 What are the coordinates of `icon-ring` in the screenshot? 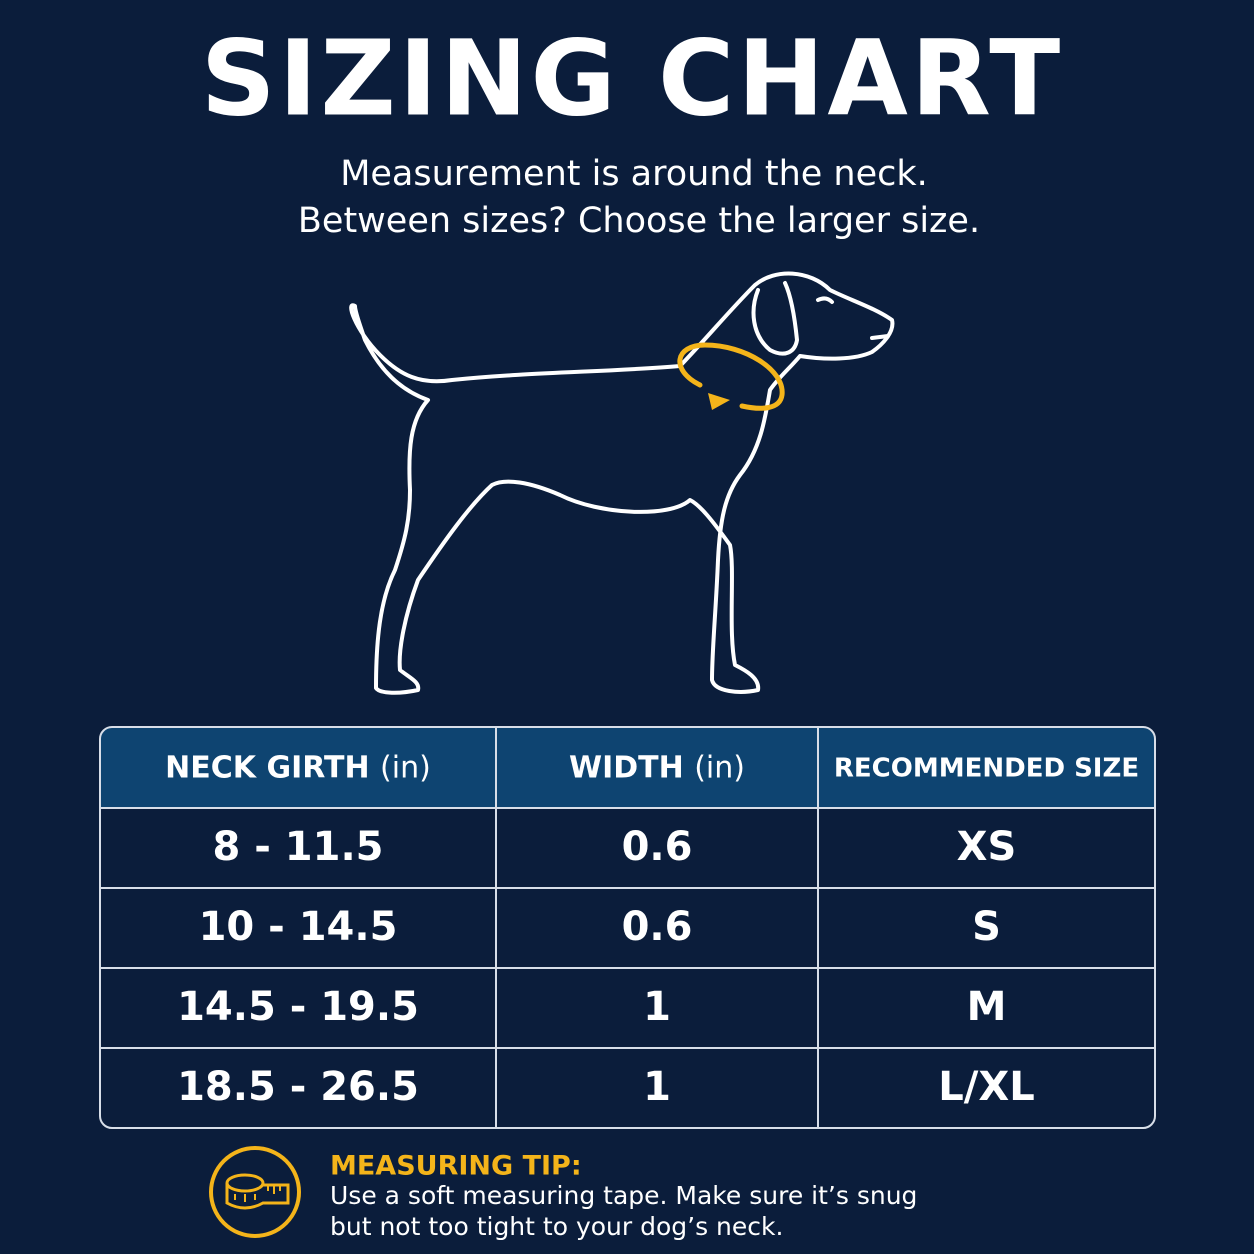 It's located at (255, 1192).